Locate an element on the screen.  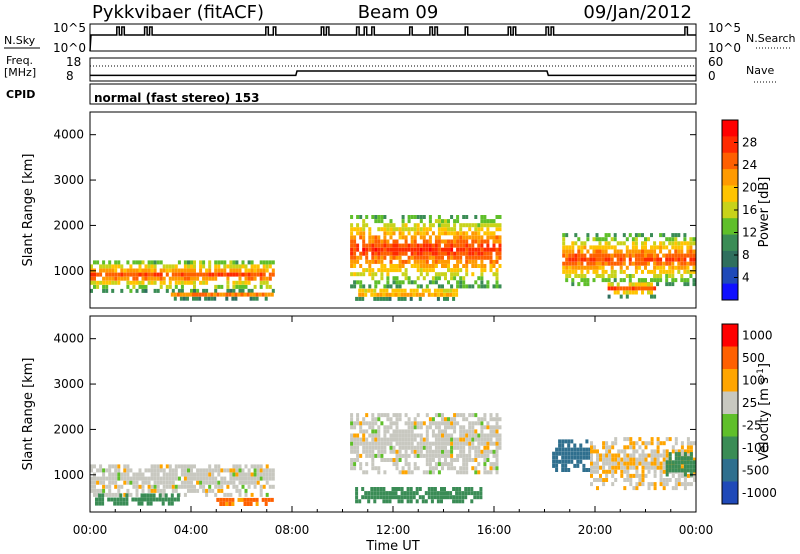
y-tick-label: 1000 is located at coordinates (68, 475).